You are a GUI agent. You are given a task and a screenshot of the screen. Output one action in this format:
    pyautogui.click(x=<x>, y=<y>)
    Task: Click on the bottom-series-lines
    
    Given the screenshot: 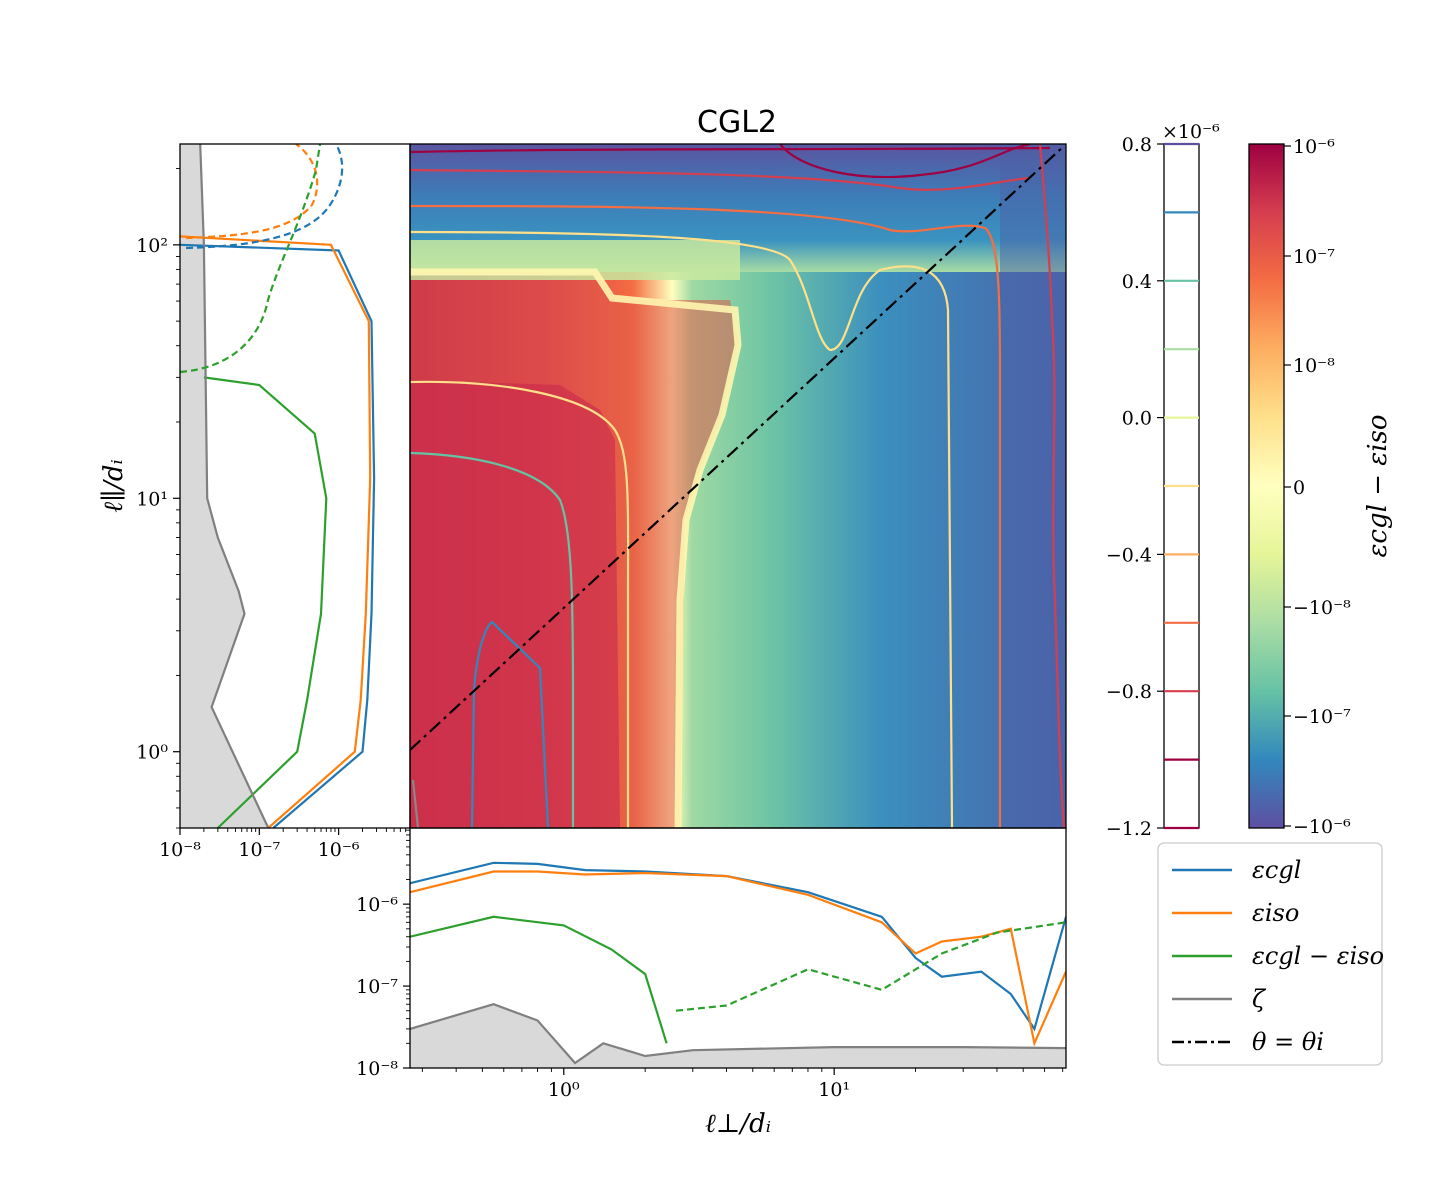 What is the action you would take?
    pyautogui.click(x=738, y=963)
    